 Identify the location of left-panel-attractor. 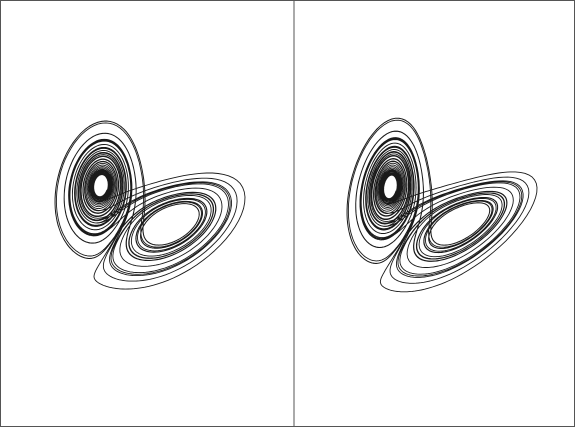
(150, 205).